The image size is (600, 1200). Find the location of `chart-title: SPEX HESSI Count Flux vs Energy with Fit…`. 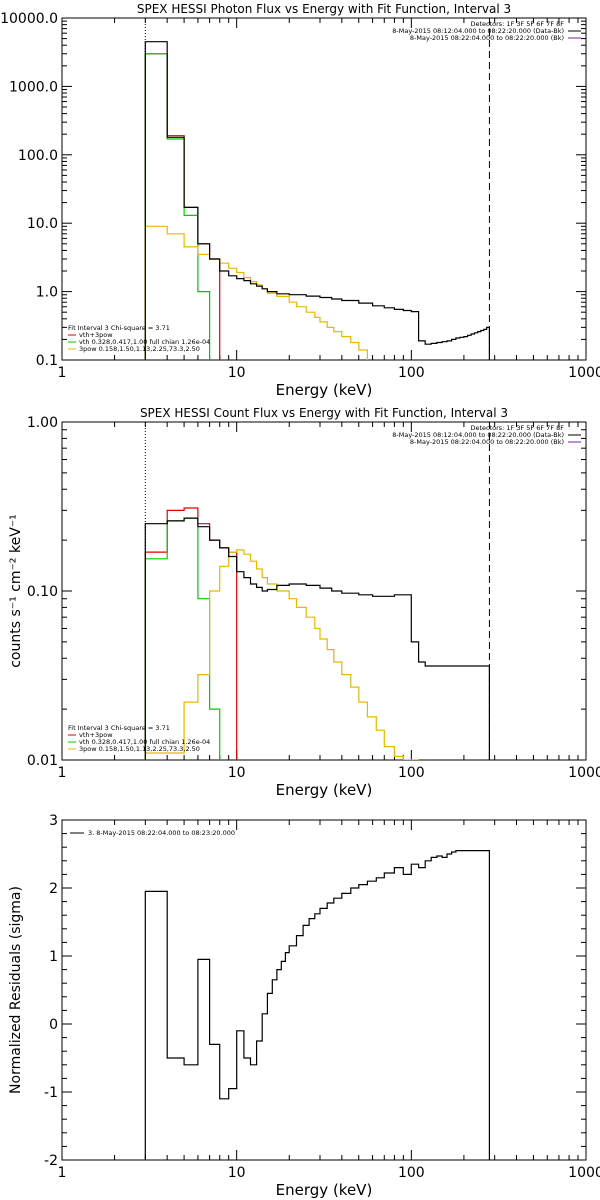

chart-title: SPEX HESSI Count Flux vs Energy with Fit… is located at coordinates (324, 413).